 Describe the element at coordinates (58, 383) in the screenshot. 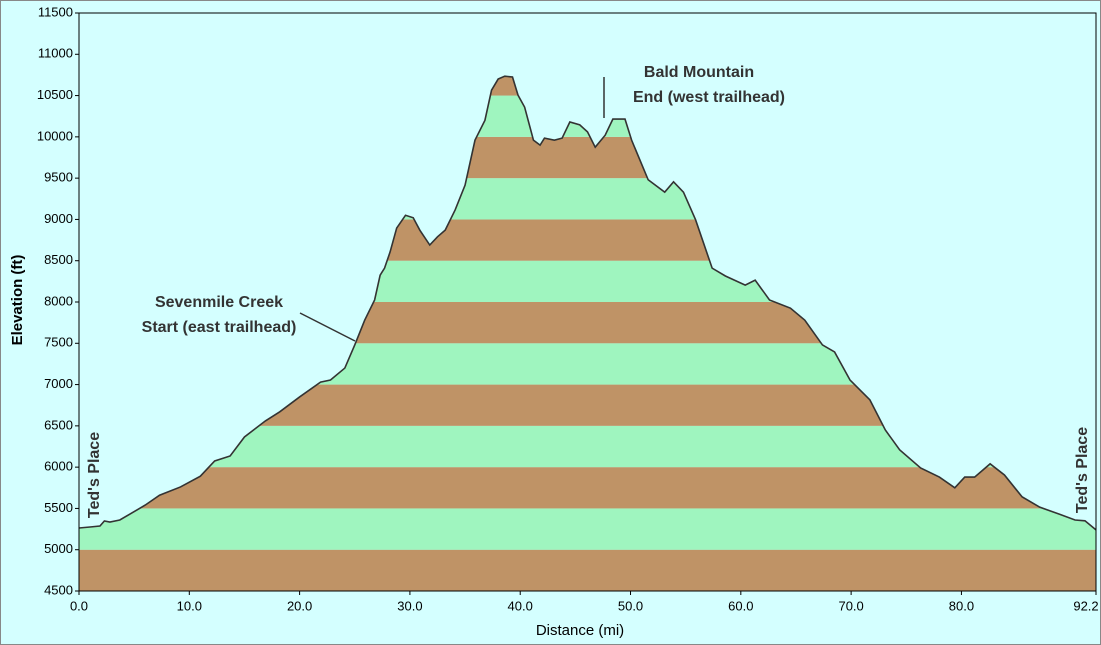

I see `y-tick-label: 7000` at that location.